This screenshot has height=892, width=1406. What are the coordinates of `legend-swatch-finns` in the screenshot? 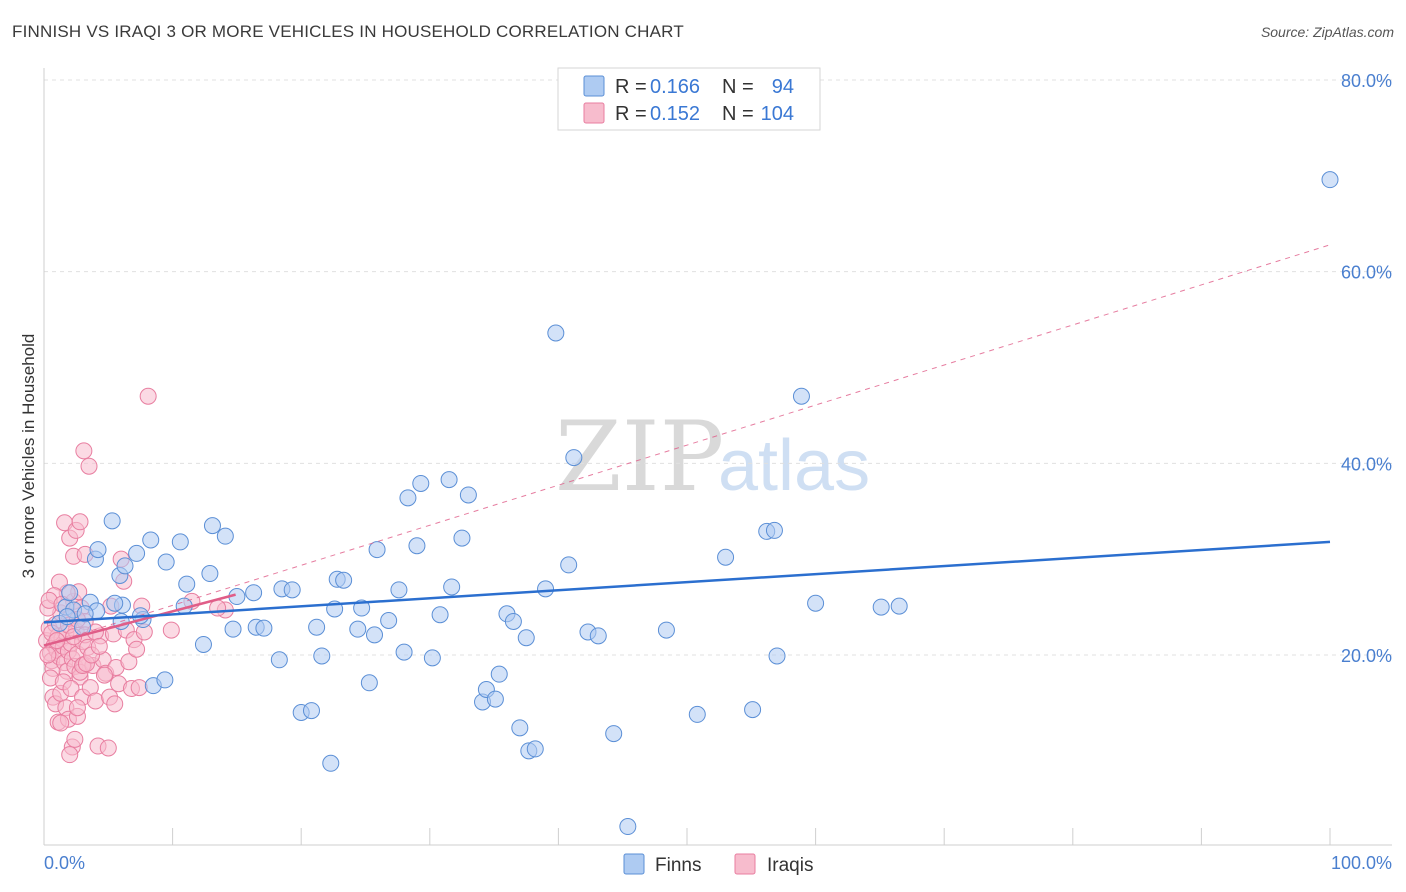 It's located at (594, 86).